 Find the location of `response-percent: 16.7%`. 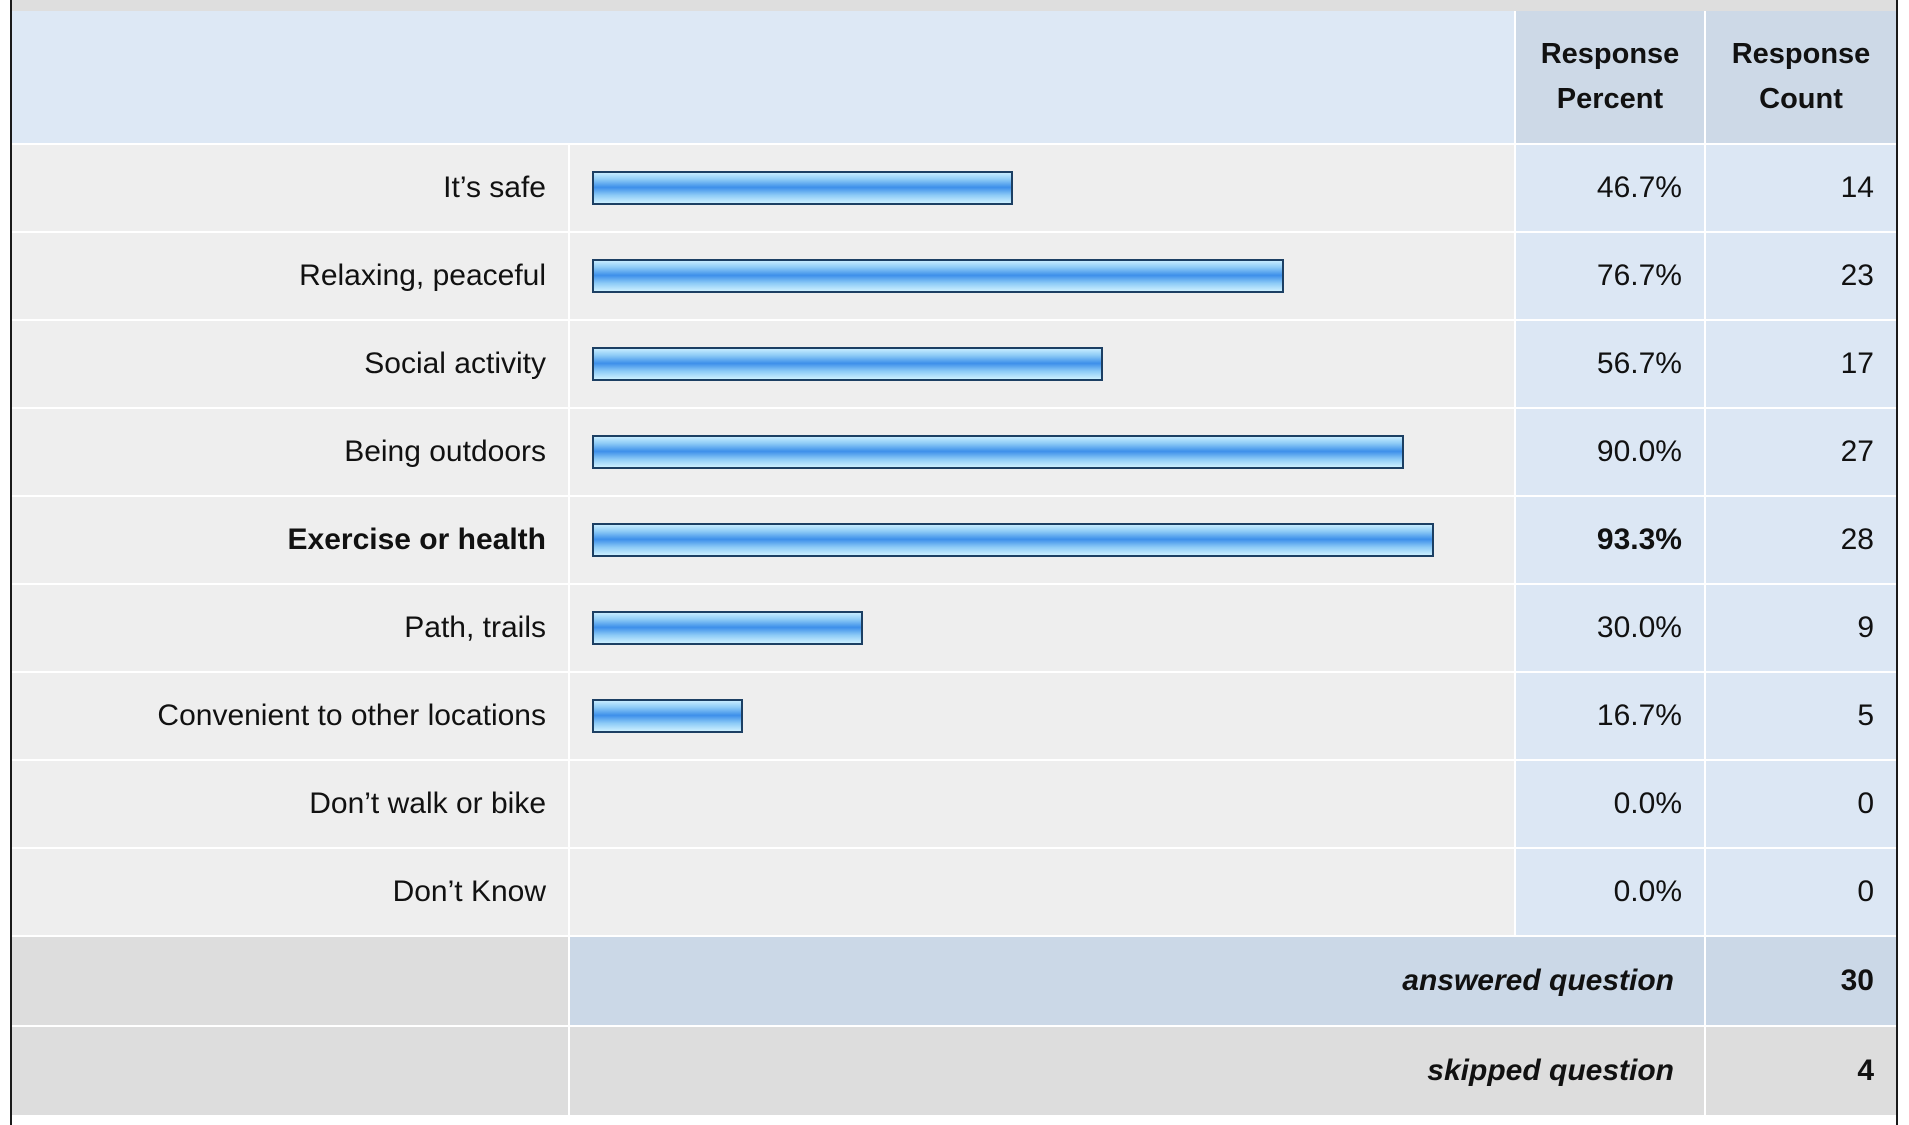

response-percent: 16.7% is located at coordinates (1609, 716).